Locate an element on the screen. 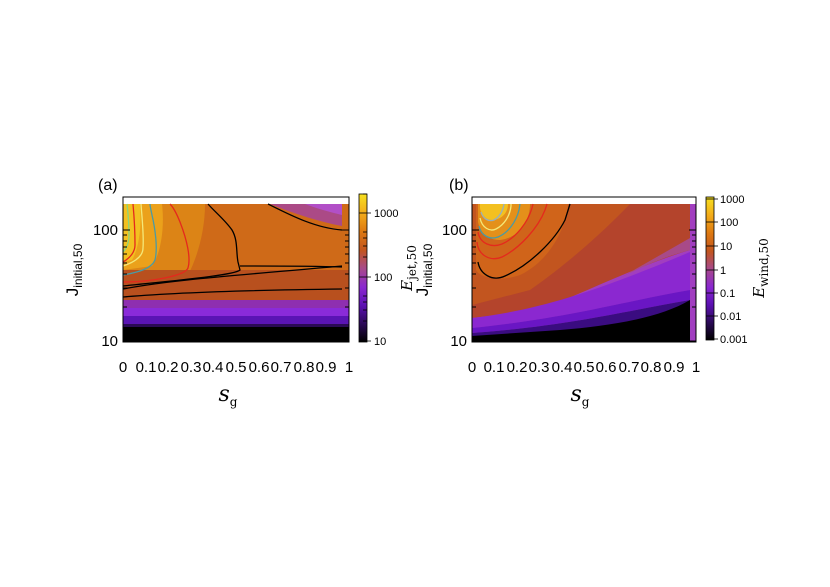 Image resolution: width=830 pixels, height=587 pixels. x-tick-label-b-5: 0.5 is located at coordinates (584, 367).